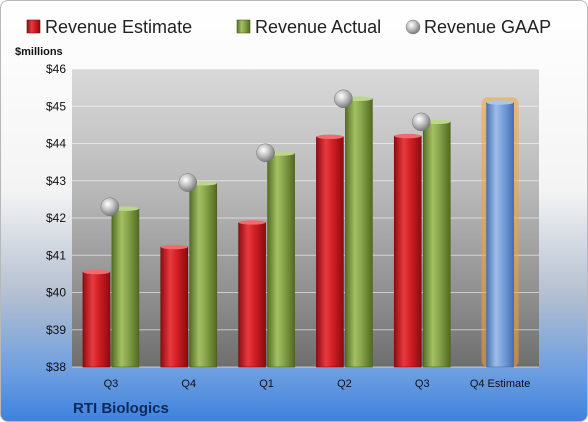 This screenshot has height=422, width=588. What do you see at coordinates (56, 255) in the screenshot?
I see `y-tick-label: $41` at bounding box center [56, 255].